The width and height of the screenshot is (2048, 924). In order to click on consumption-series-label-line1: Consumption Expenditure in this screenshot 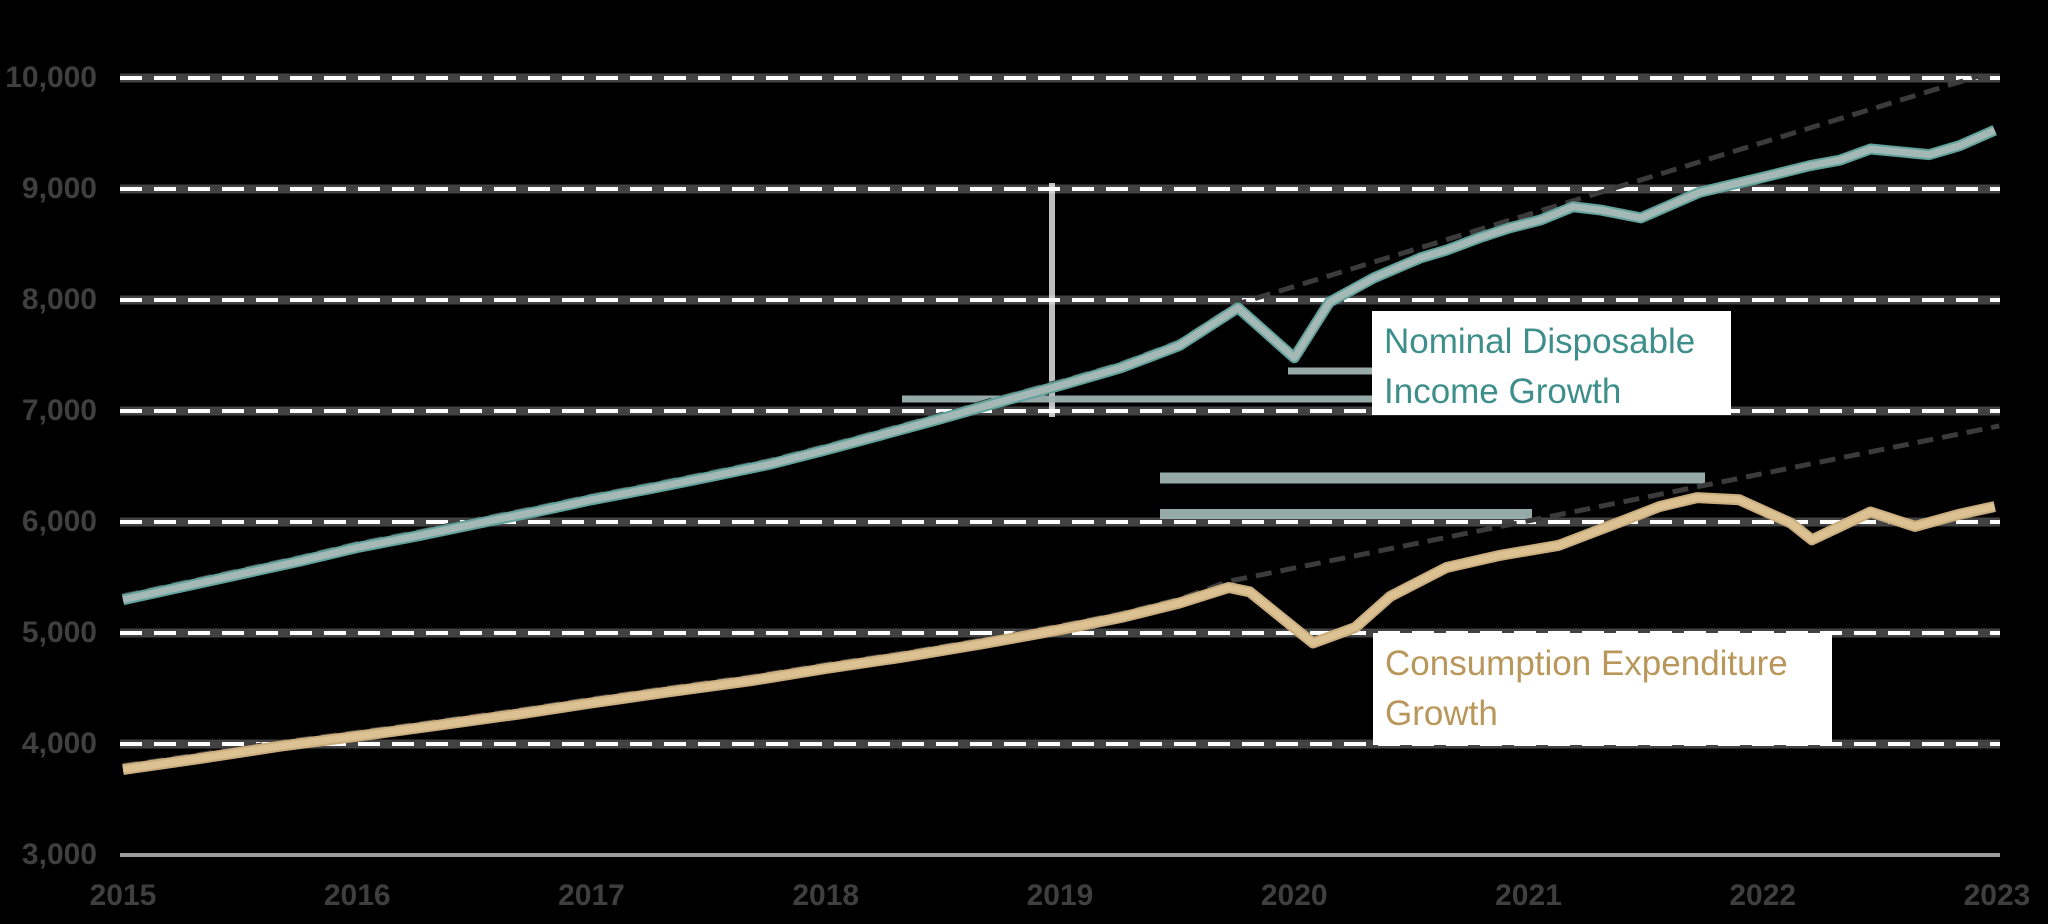, I will do `click(1586, 663)`.